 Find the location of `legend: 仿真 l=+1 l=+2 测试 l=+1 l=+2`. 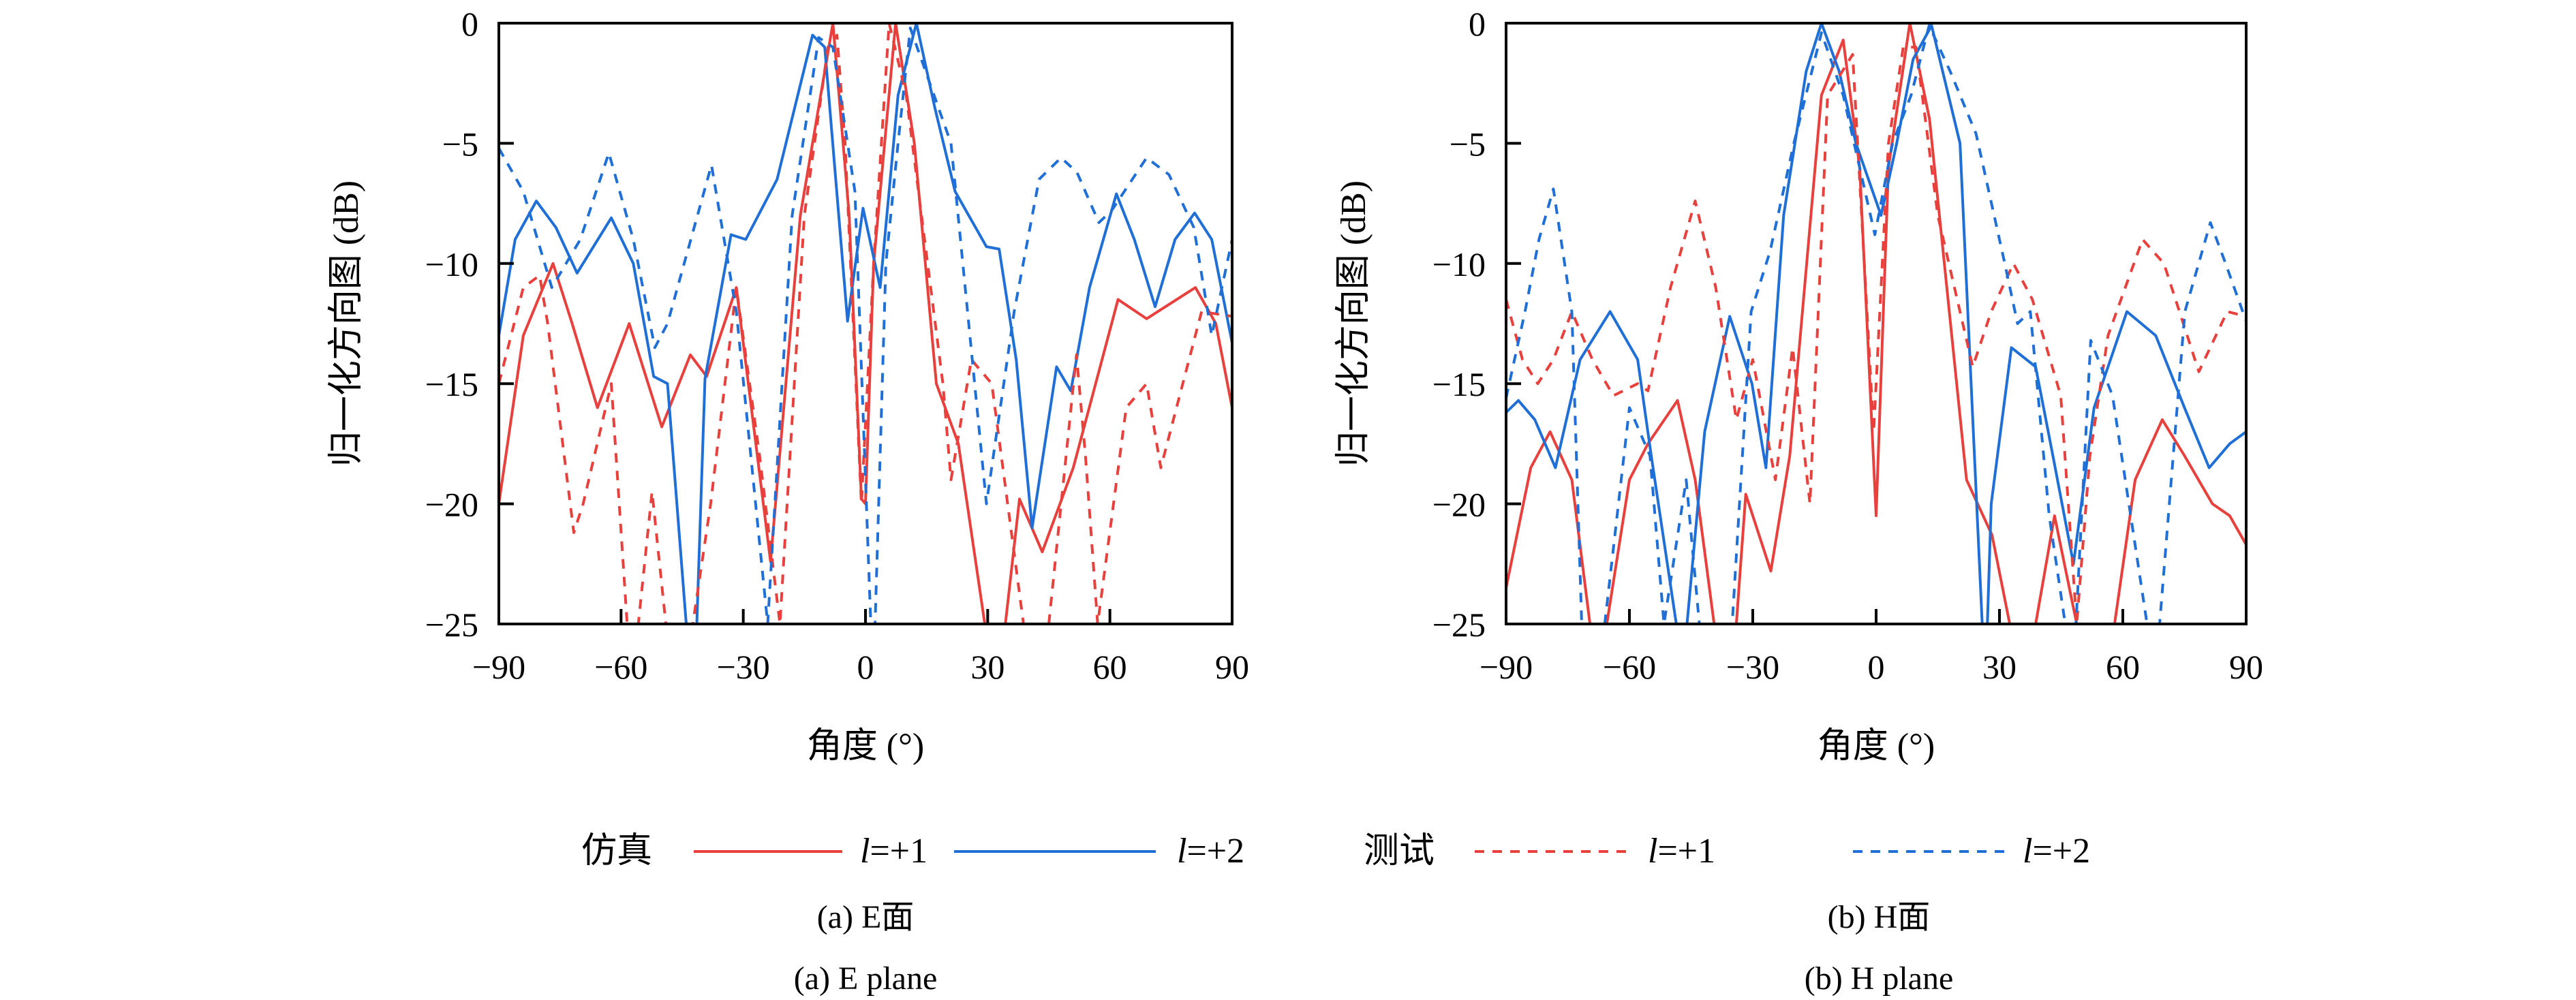

legend: 仿真 l=+1 l=+2 测试 l=+1 l=+2 is located at coordinates (1335, 851).